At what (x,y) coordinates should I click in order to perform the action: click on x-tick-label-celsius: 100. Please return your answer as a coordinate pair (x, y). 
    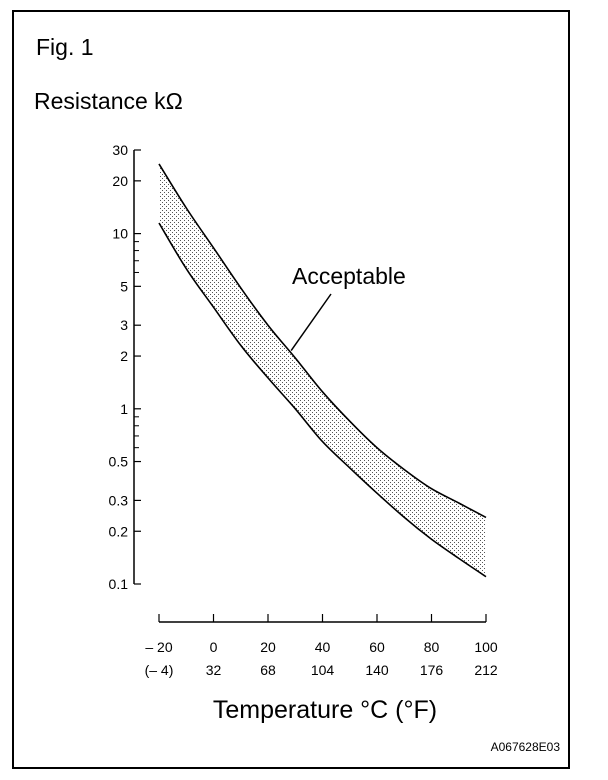
    Looking at the image, I should click on (486, 647).